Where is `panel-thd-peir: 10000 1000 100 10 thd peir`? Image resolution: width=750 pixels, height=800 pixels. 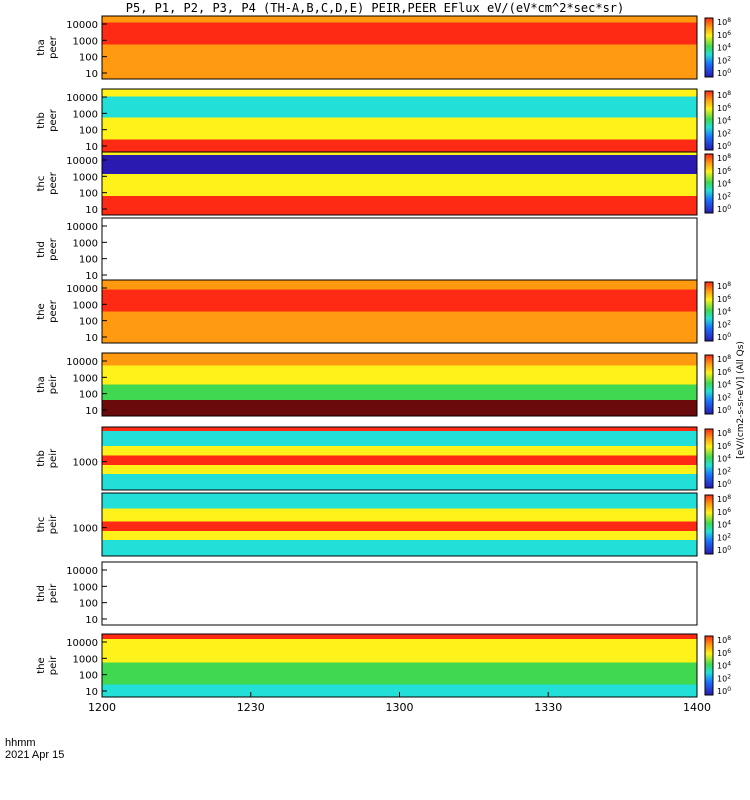 panel-thd-peir: 10000 1000 100 10 thd peir is located at coordinates (367, 593).